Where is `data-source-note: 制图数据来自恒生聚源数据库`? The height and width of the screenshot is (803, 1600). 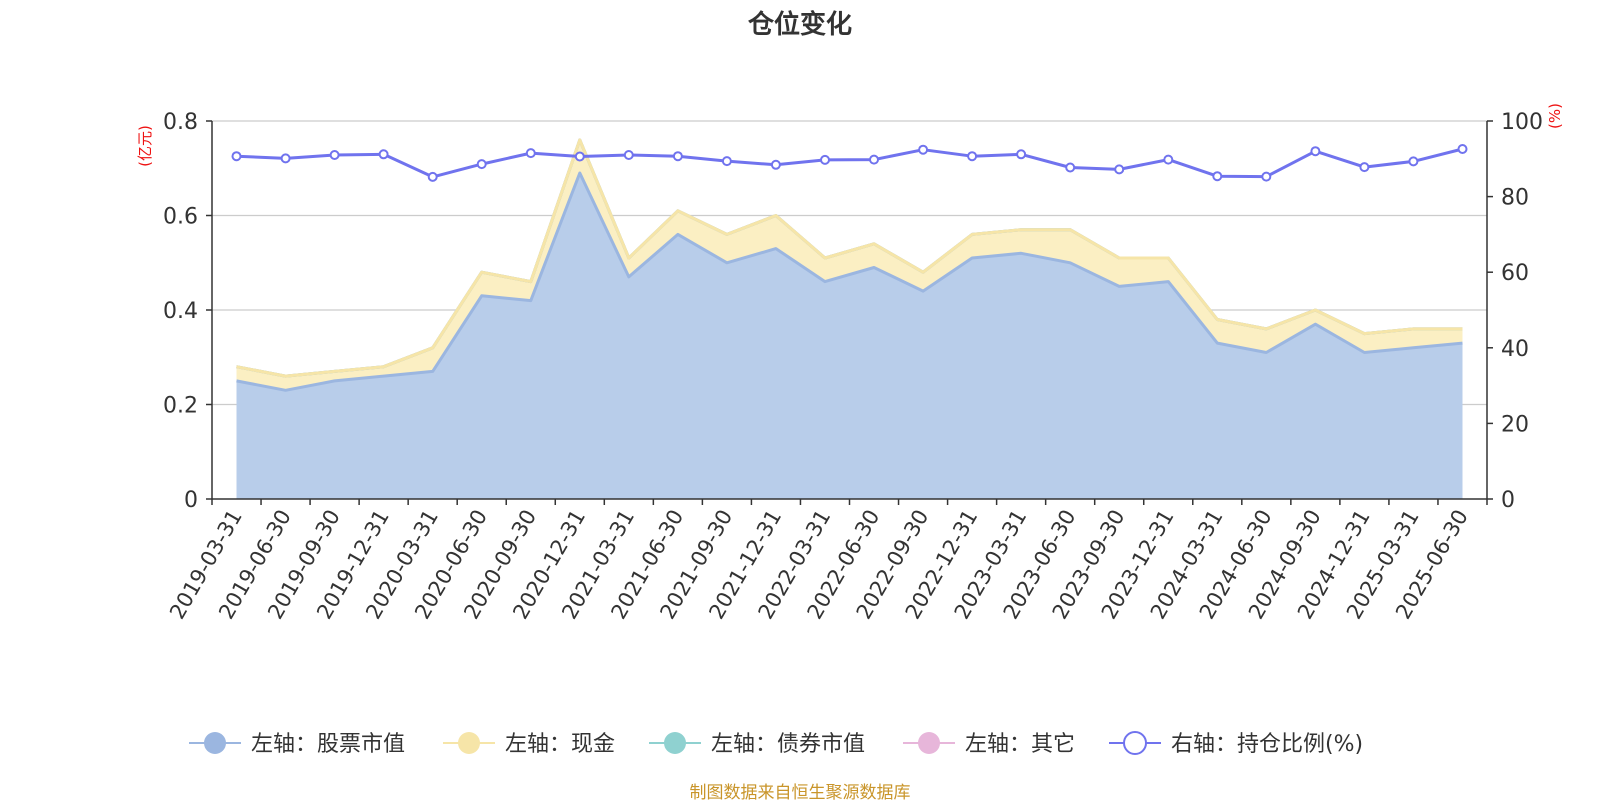
data-source-note: 制图数据来自恒生聚源数据库 is located at coordinates (800, 793).